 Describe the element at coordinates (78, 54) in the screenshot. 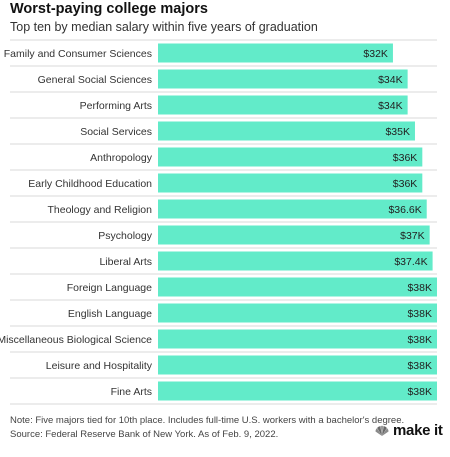

I see `category-label: Family and Consumer Sciences` at that location.